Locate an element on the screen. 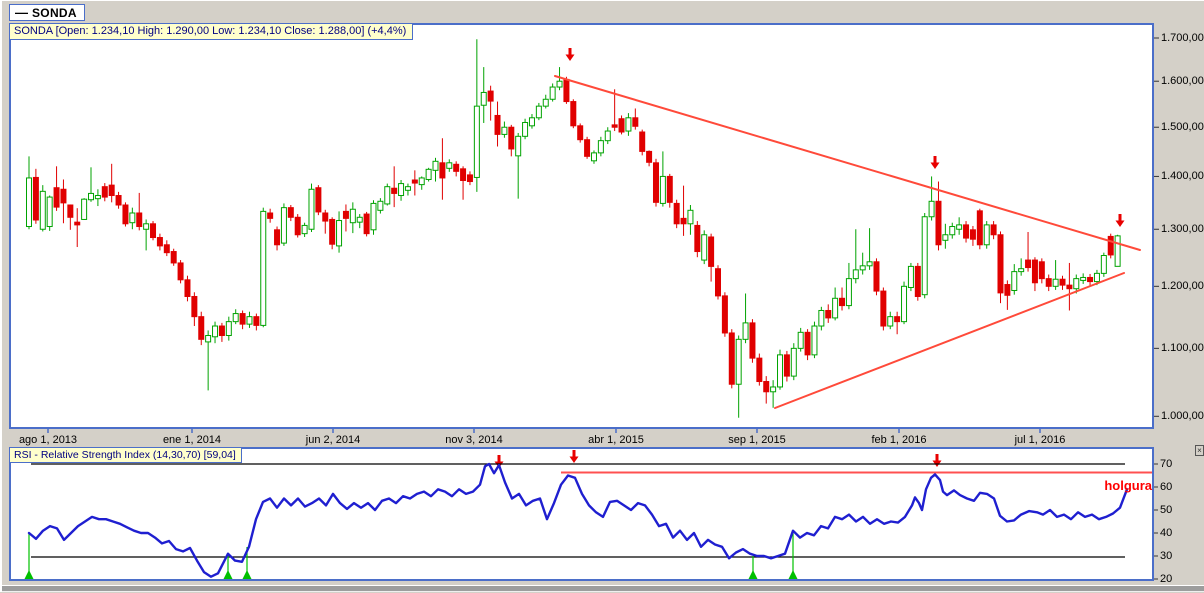  time-axis-label: ago 1, 2013 is located at coordinates (48, 440).